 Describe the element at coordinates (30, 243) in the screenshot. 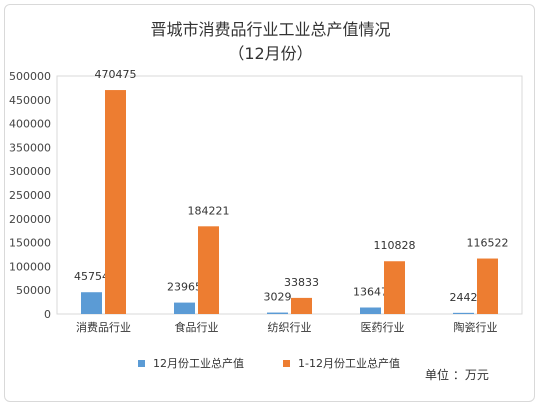

I see `y-tick-label: 150000` at that location.